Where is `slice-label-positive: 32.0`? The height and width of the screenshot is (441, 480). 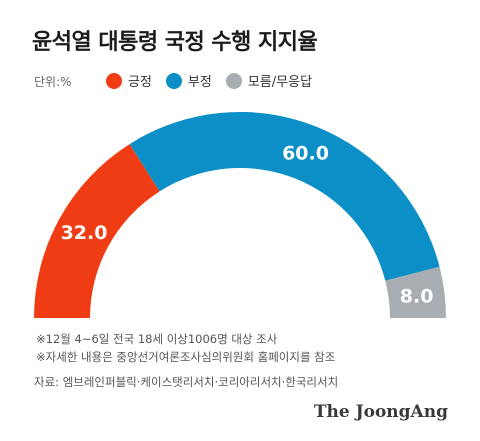 slice-label-positive: 32.0 is located at coordinates (84, 233).